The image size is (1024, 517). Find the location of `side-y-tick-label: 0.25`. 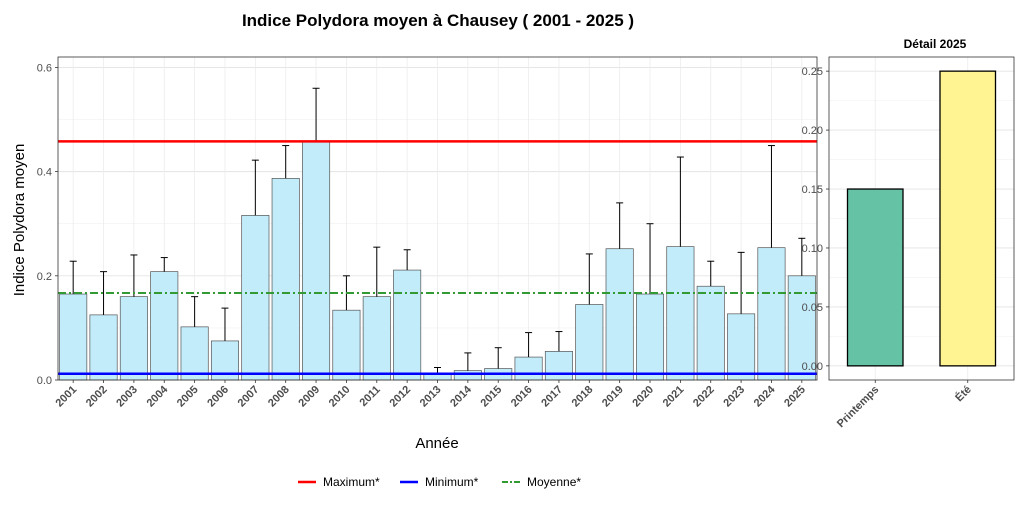

side-y-tick-label: 0.25 is located at coordinates (812, 72).